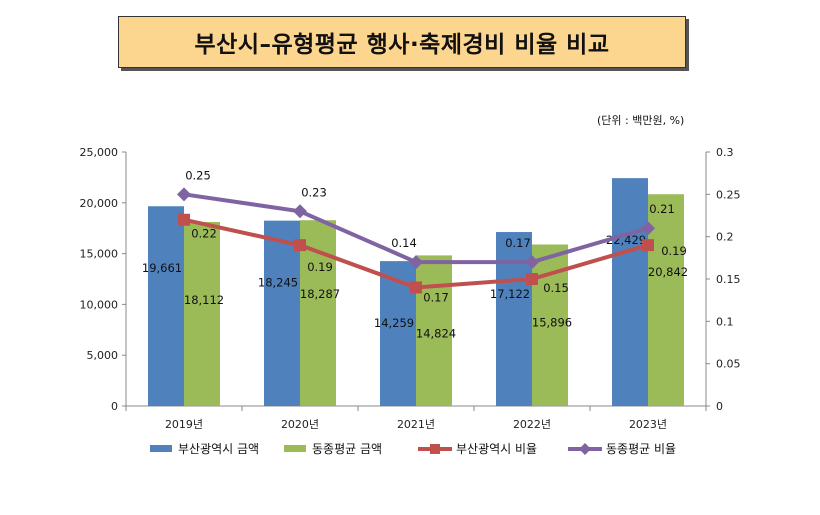  I want to click on y-right-tick-label: 0.2, so click(725, 237).